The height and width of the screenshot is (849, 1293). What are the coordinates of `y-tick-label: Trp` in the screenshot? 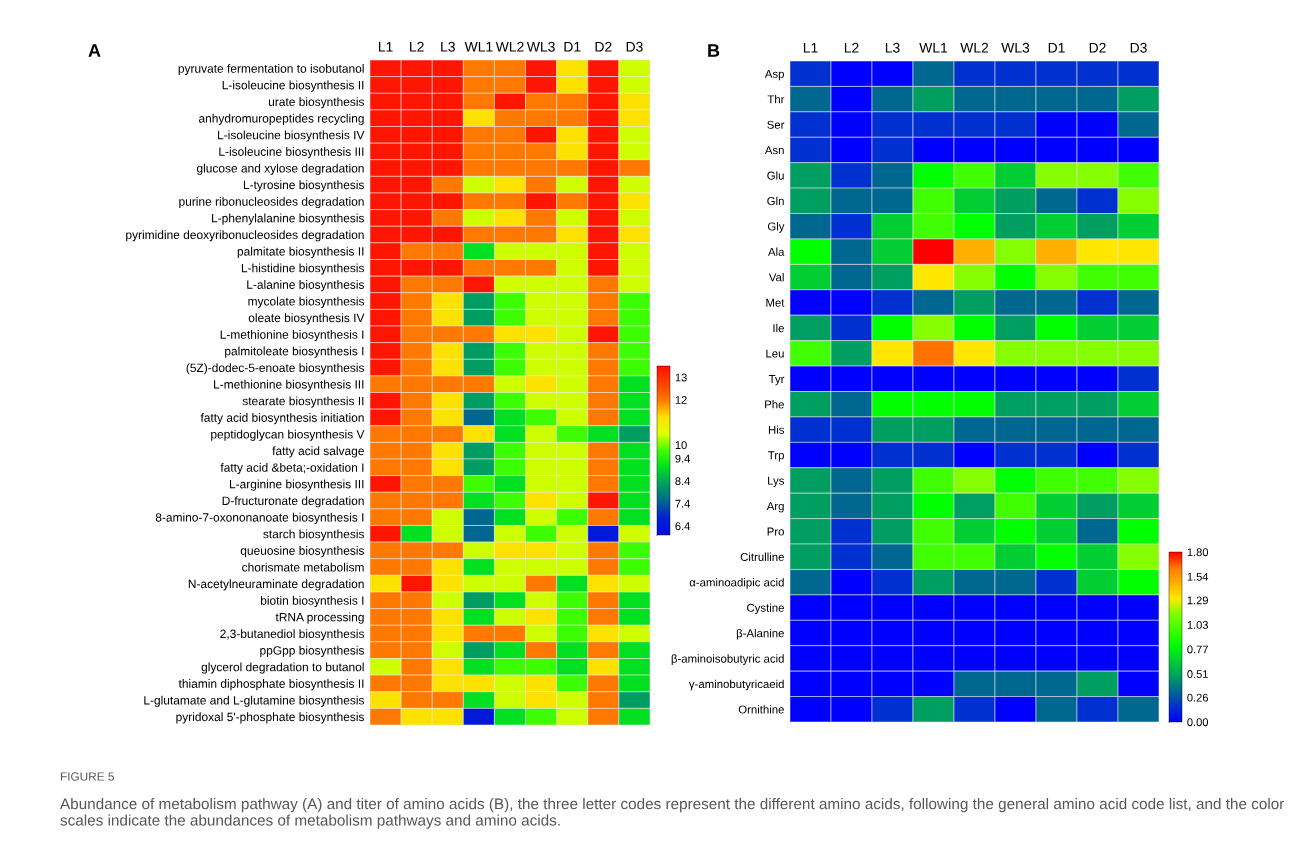 It's located at (776, 456).